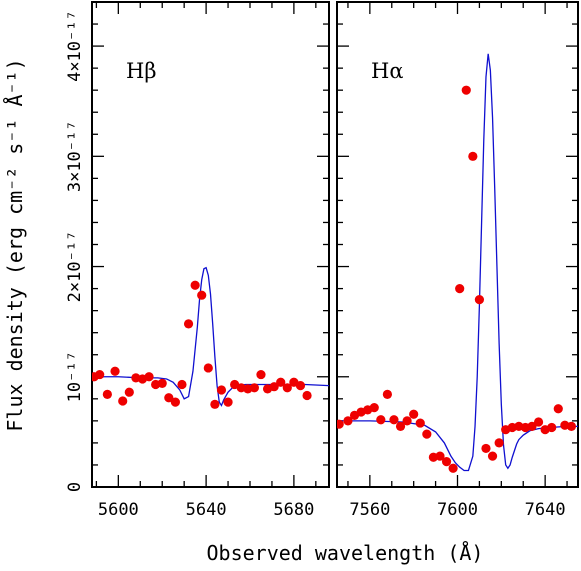 The width and height of the screenshot is (581, 571). I want to click on y-tick-label: 0, so click(75, 487).